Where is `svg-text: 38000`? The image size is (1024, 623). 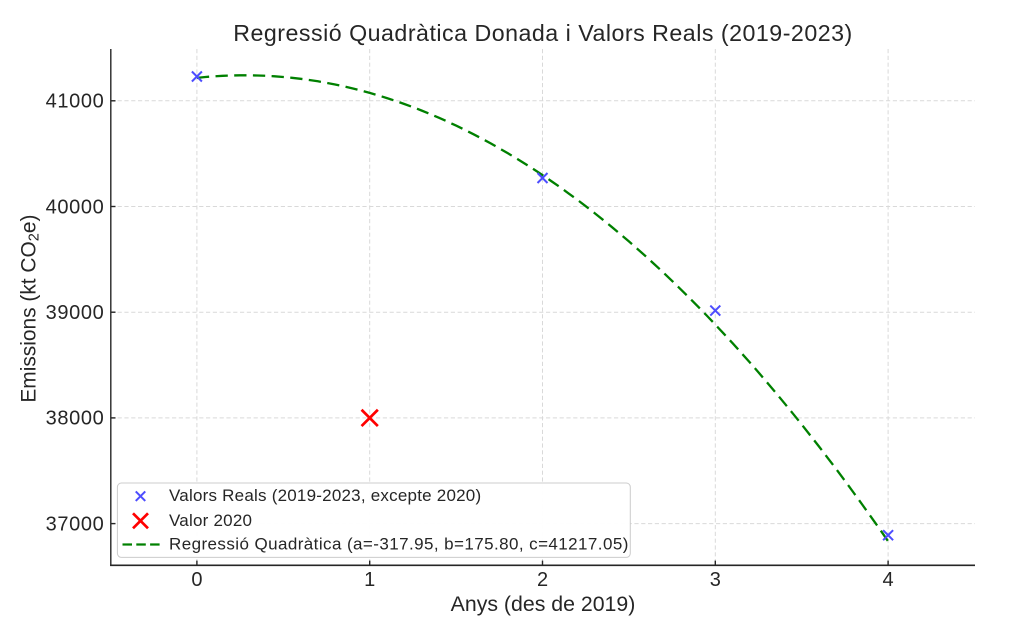 svg-text: 38000 is located at coordinates (75, 419).